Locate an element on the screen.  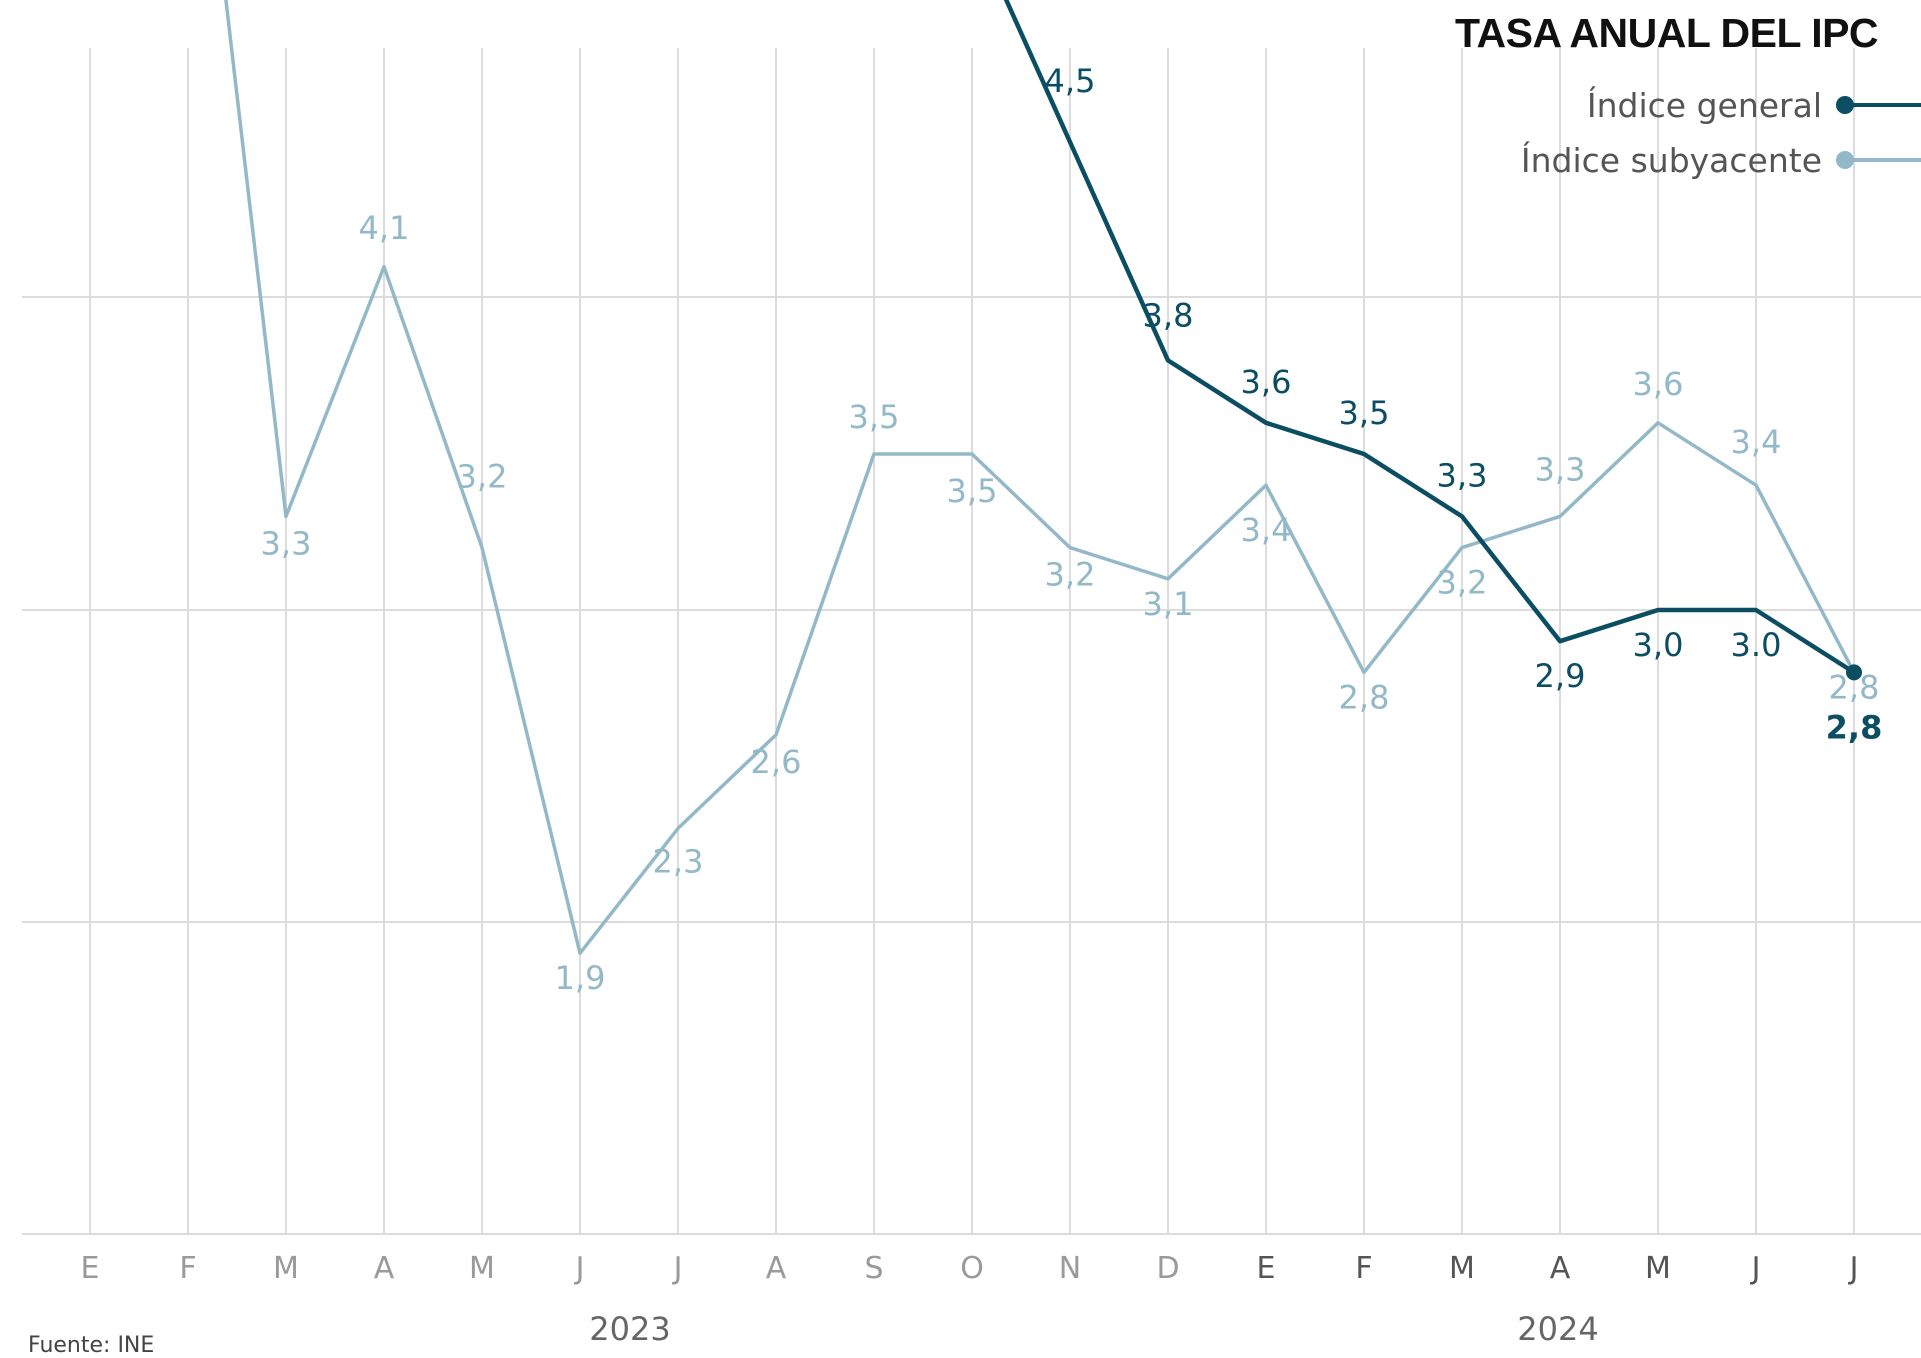
legend-subyacente-dot is located at coordinates (1845, 160).